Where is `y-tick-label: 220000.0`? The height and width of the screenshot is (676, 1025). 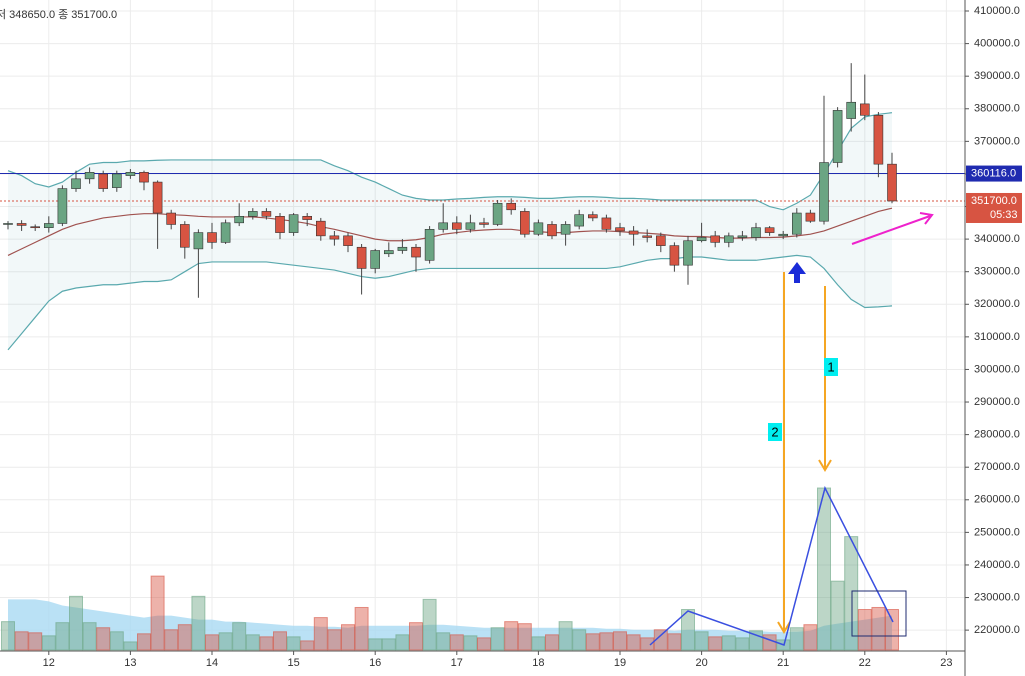 y-tick-label: 220000.0 is located at coordinates (997, 630).